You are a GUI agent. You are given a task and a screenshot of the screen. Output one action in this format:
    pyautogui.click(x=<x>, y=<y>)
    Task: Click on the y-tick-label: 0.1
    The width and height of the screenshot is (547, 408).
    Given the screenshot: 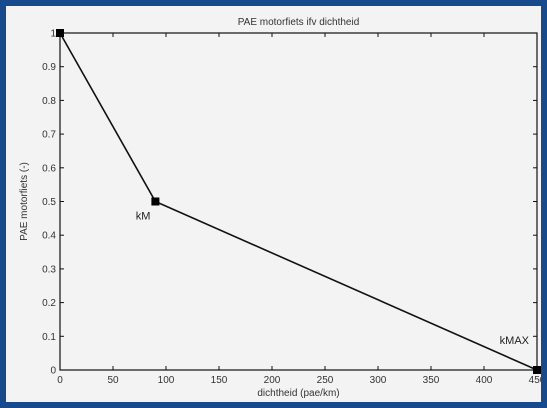 What is the action you would take?
    pyautogui.click(x=49, y=337)
    